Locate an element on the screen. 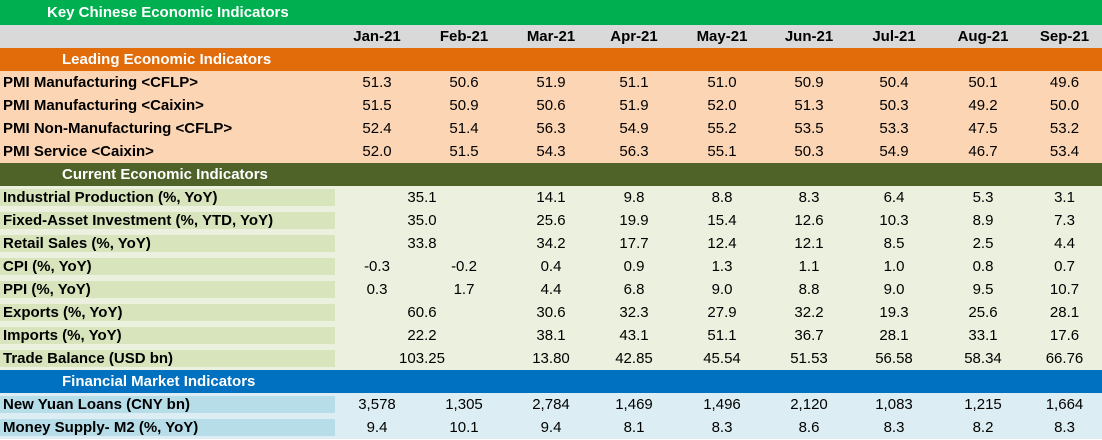 The width and height of the screenshot is (1102, 440). value-cell: 1.0 is located at coordinates (894, 266).